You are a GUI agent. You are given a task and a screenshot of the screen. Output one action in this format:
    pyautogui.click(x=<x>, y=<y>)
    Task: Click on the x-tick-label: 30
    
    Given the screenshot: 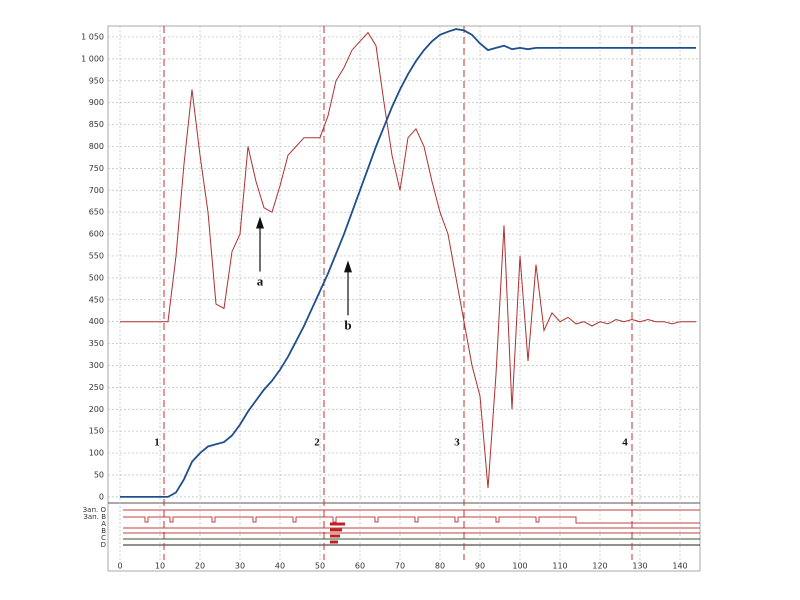 What is the action you would take?
    pyautogui.click(x=240, y=566)
    